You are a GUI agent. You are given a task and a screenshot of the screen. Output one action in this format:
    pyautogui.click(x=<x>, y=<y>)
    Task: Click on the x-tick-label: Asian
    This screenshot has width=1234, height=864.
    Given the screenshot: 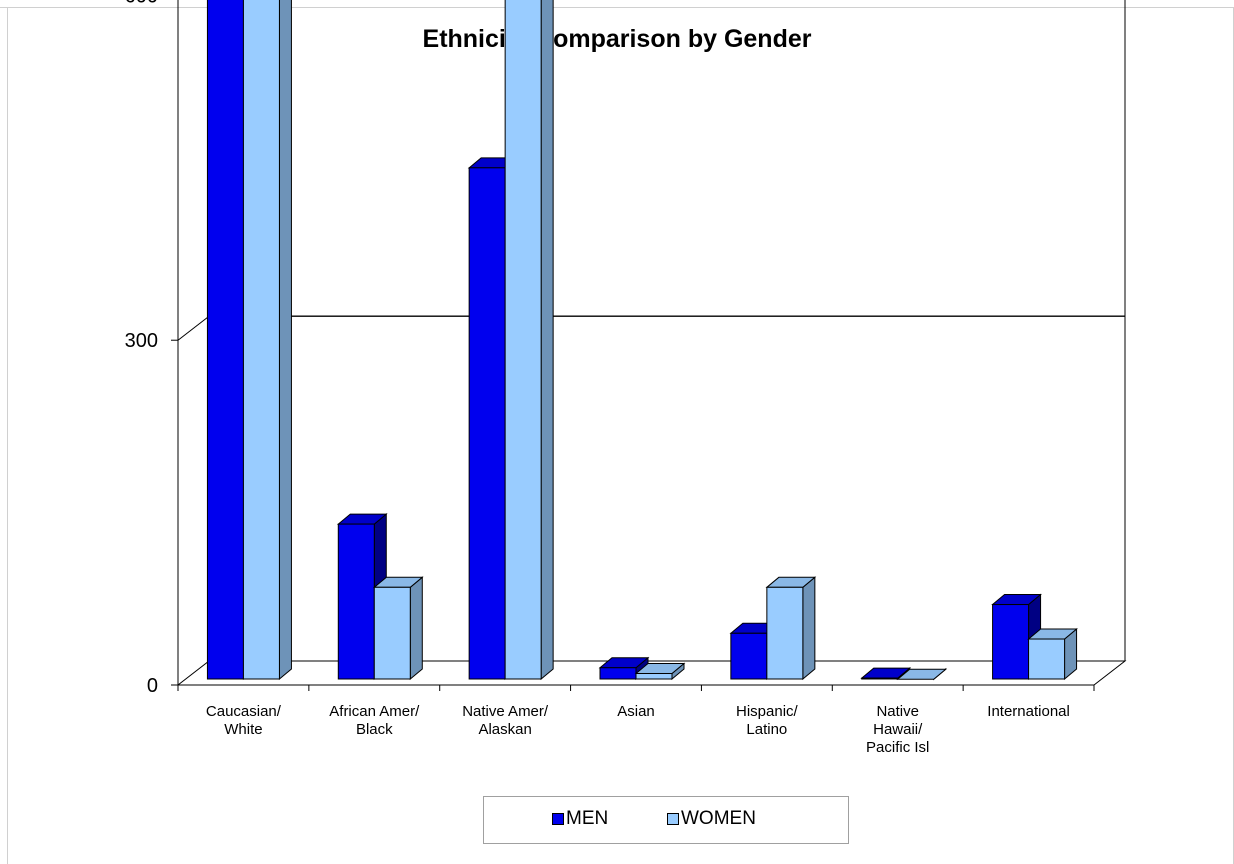 What is the action you would take?
    pyautogui.click(x=636, y=711)
    